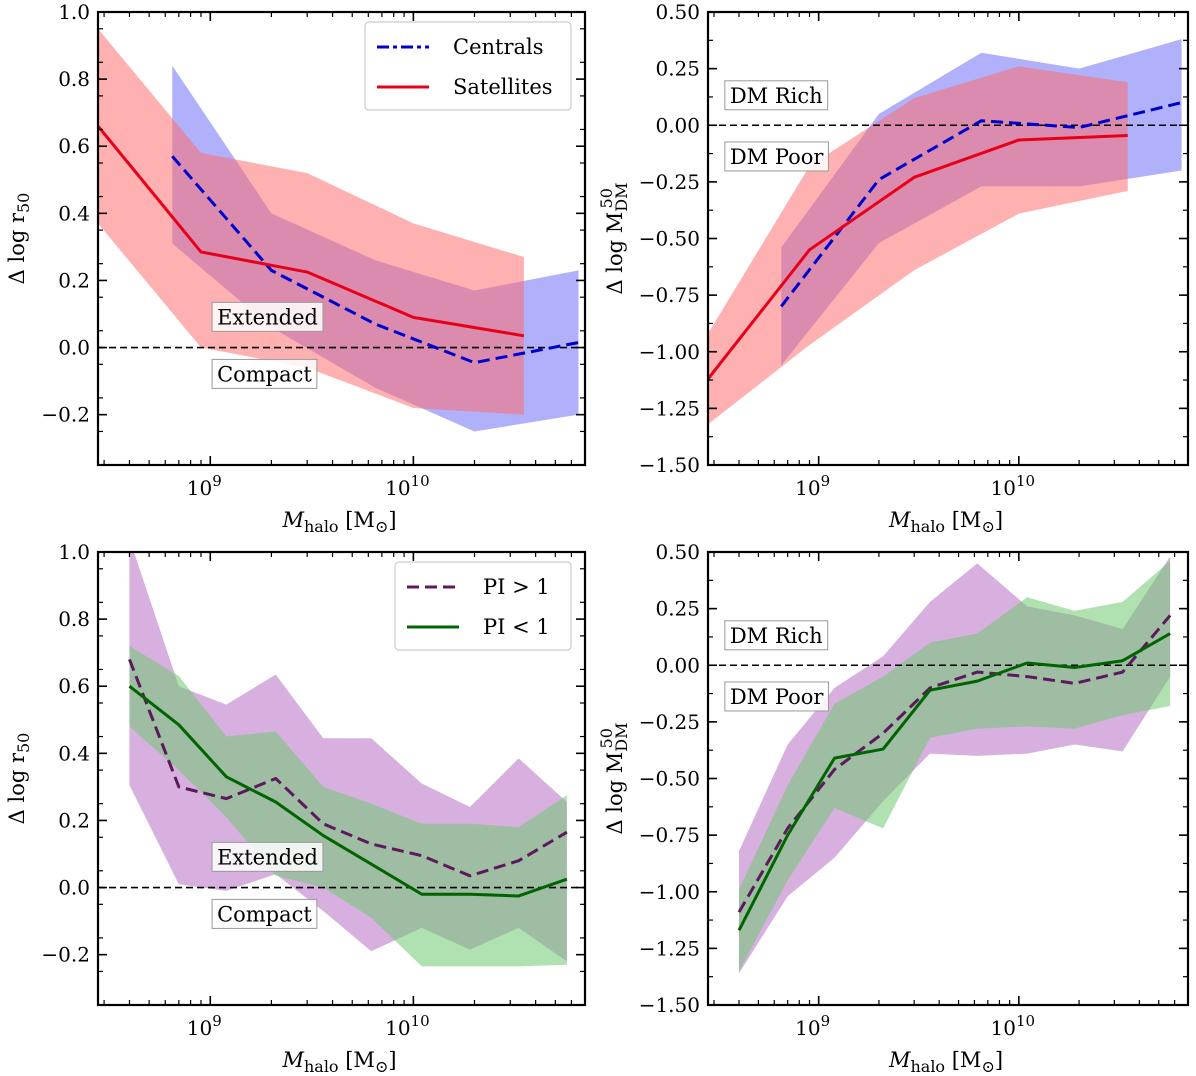  Describe the element at coordinates (483, 606) in the screenshot. I see `legend: PI > 1 PI < 1` at that location.